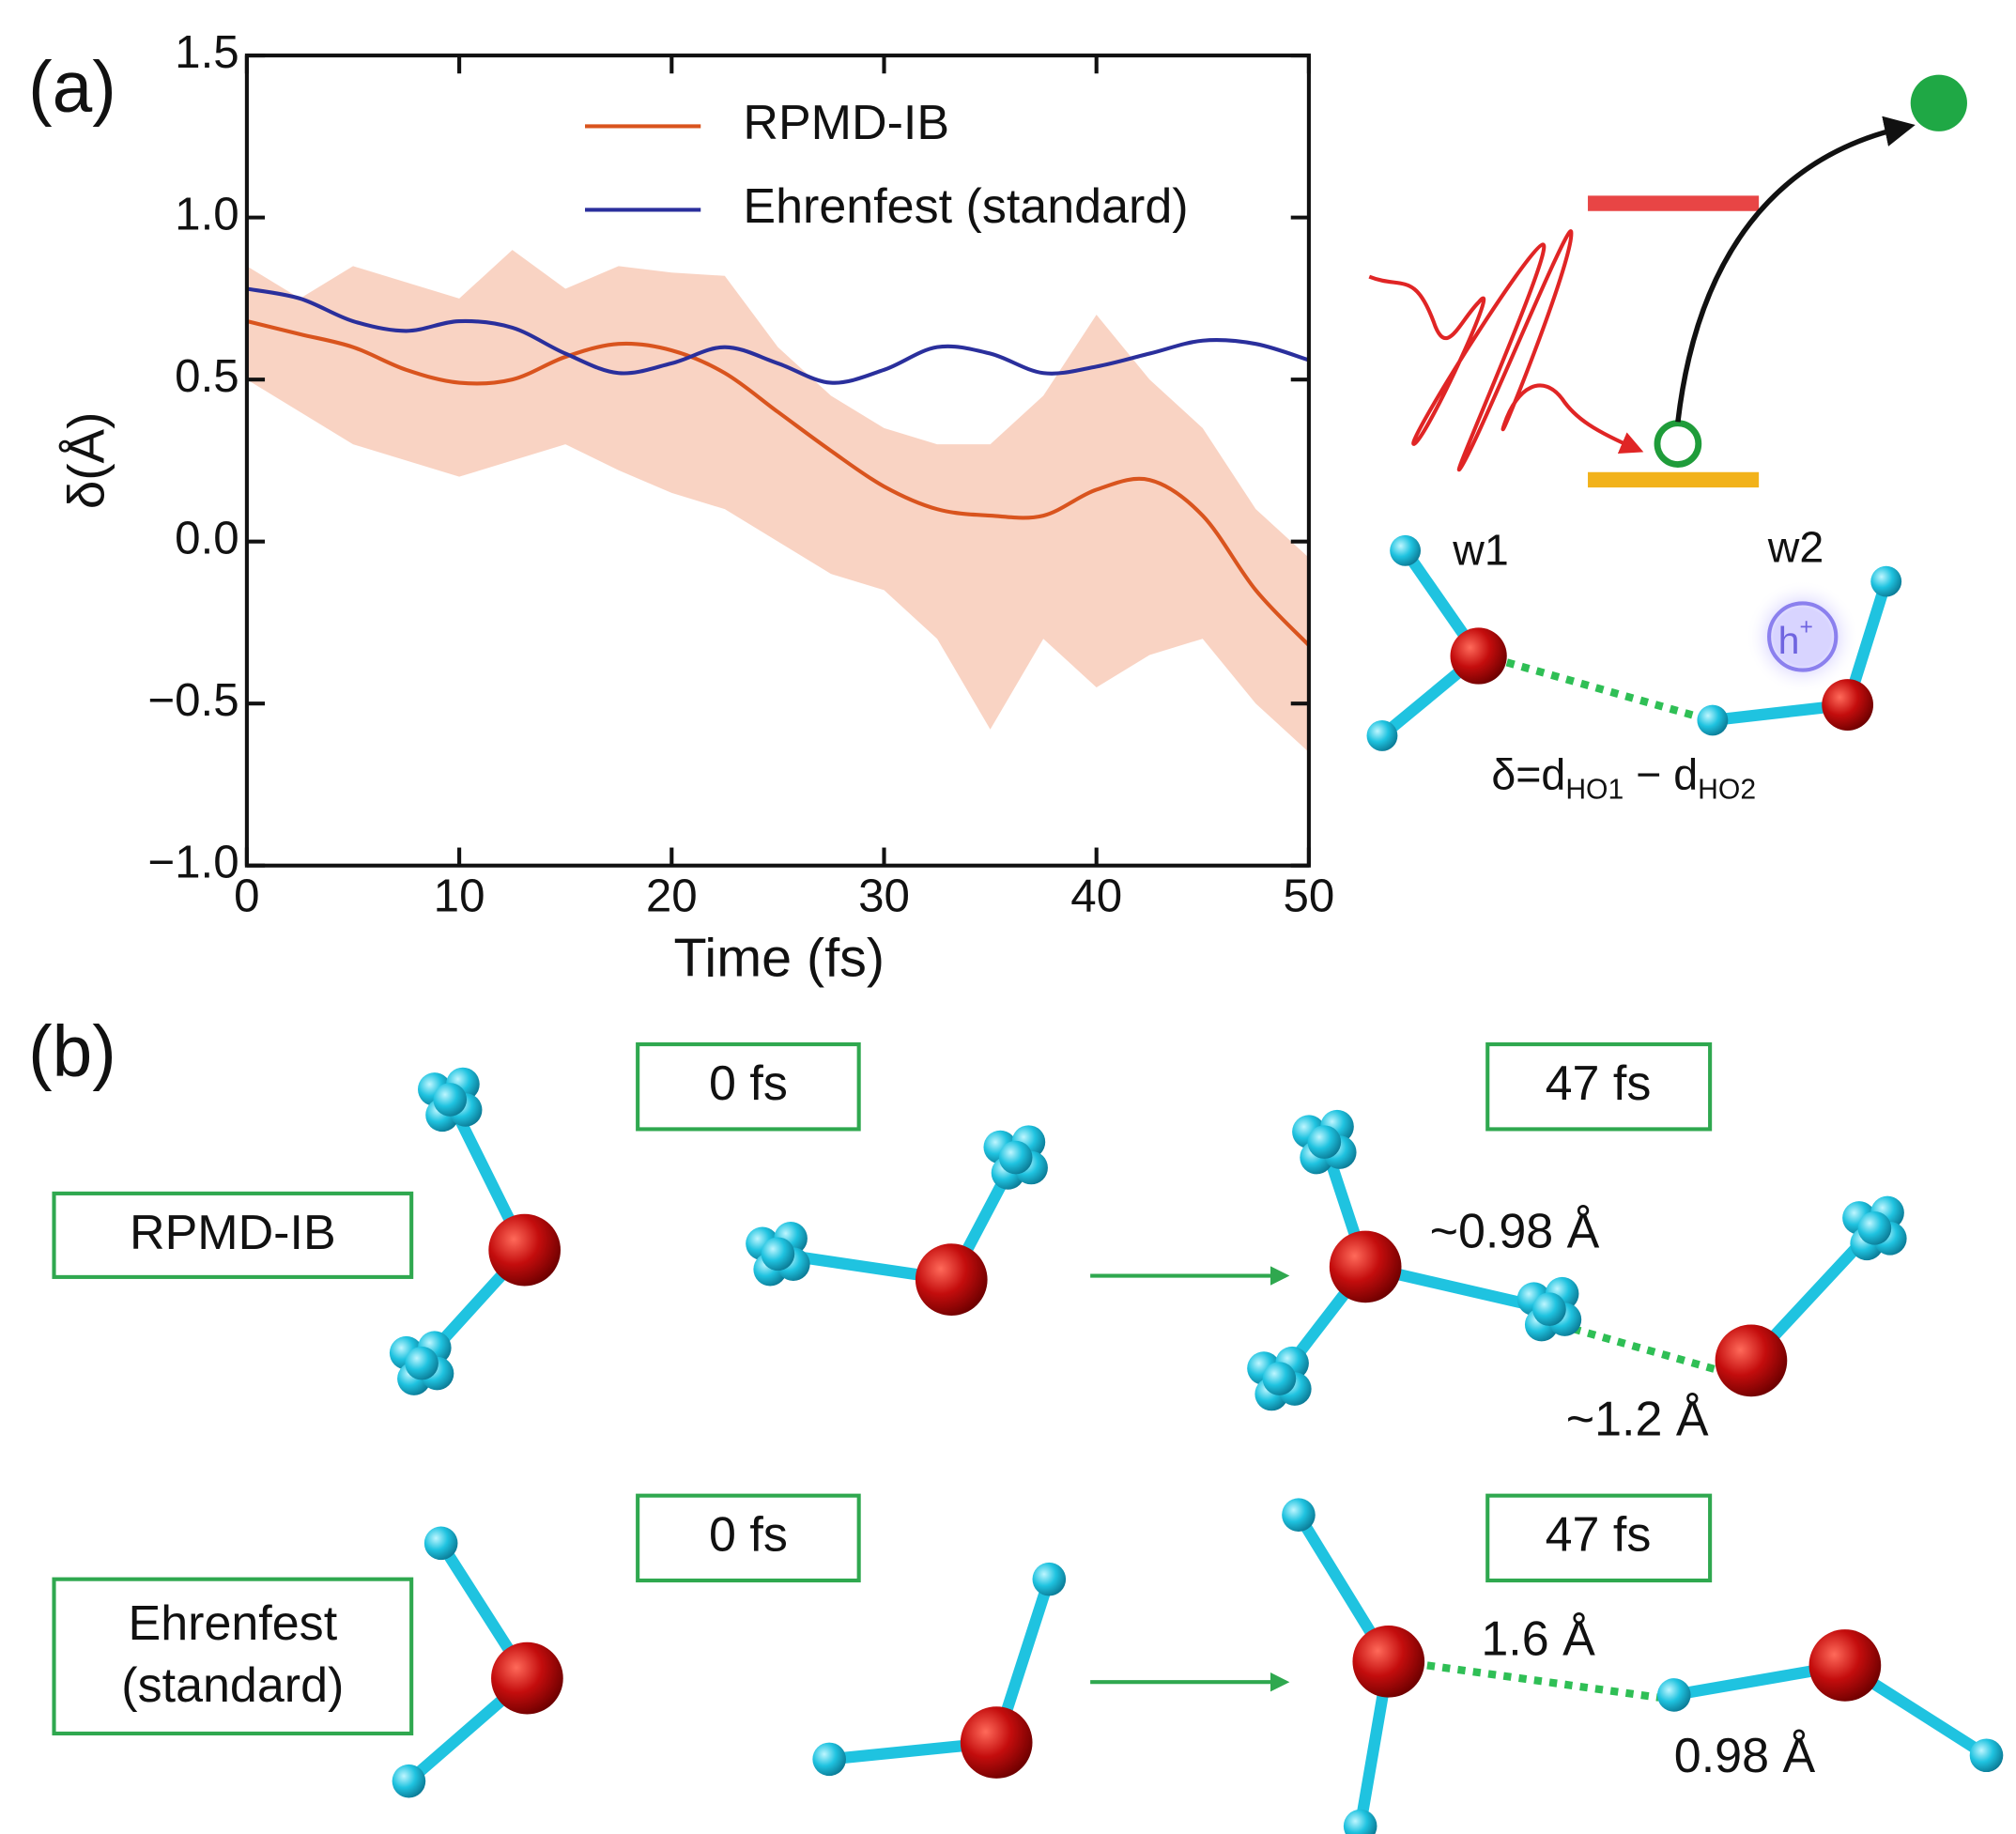 This screenshot has height=1834, width=2016. Describe the element at coordinates (779, 959) in the screenshot. I see `x-axis-label: Time (fs)` at that location.